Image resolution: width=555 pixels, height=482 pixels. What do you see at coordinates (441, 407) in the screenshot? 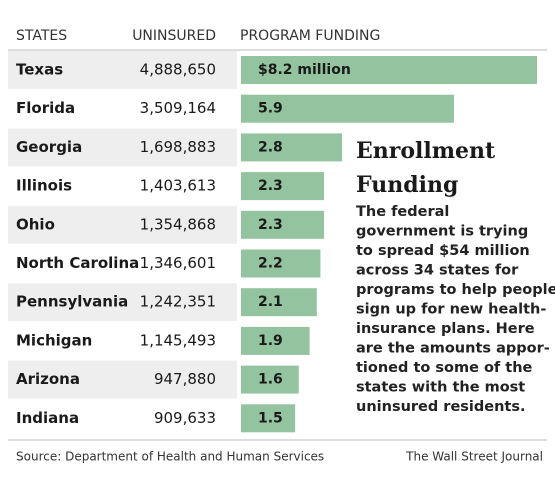
I see `annotation-text: uninsured residents.` at bounding box center [441, 407].